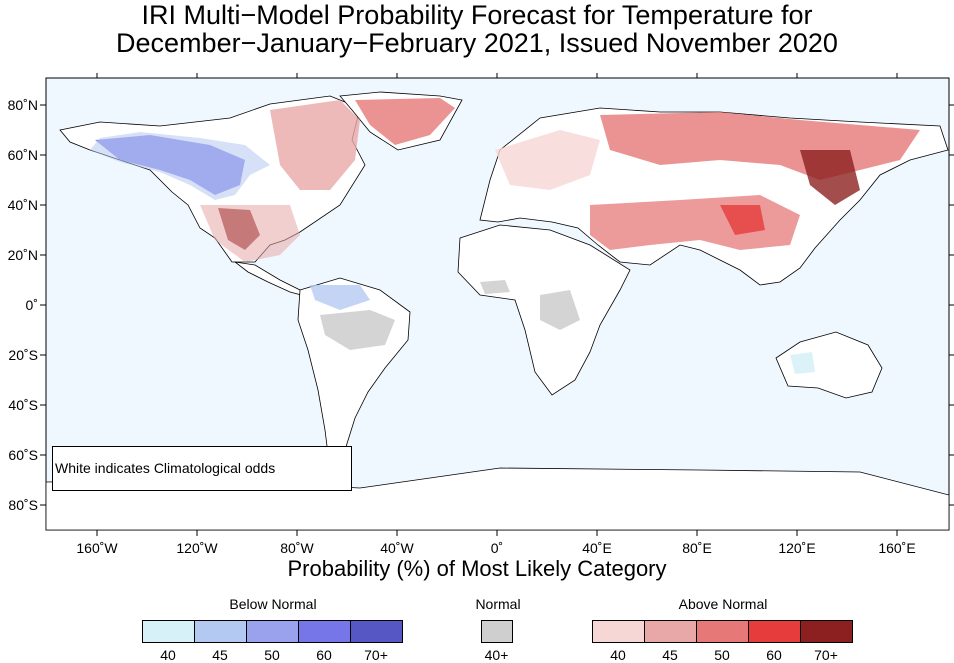  What do you see at coordinates (273, 604) in the screenshot?
I see `below-normal-title: Below Normal` at bounding box center [273, 604].